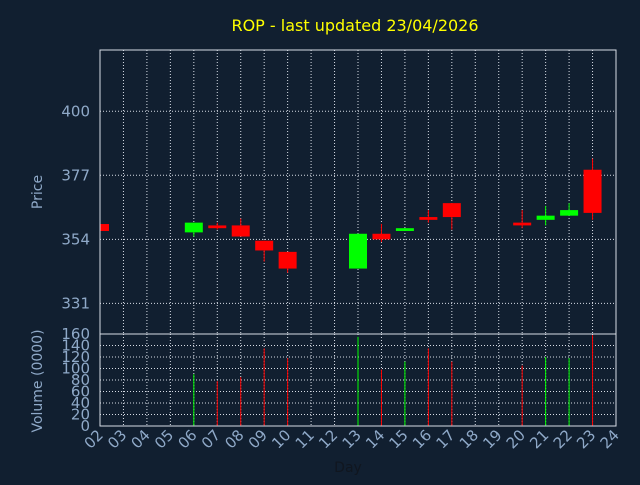 The height and width of the screenshot is (485, 640). I want to click on day-tick-label: 19, so click(492, 439).